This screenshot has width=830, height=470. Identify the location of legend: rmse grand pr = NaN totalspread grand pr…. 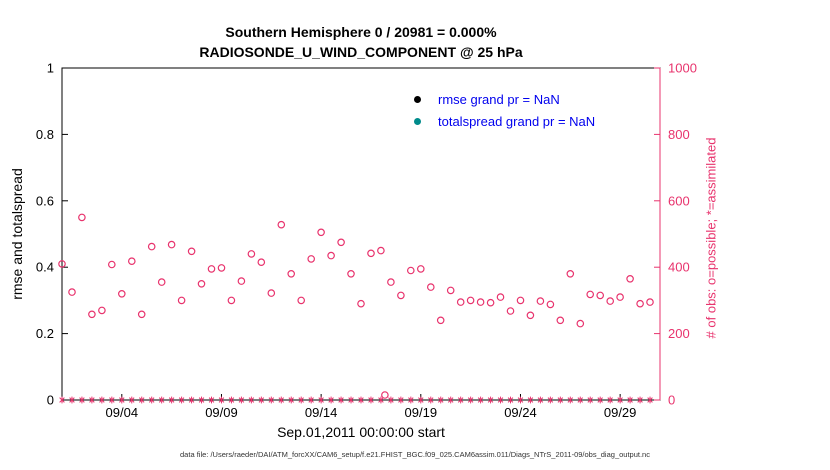
(499, 110).